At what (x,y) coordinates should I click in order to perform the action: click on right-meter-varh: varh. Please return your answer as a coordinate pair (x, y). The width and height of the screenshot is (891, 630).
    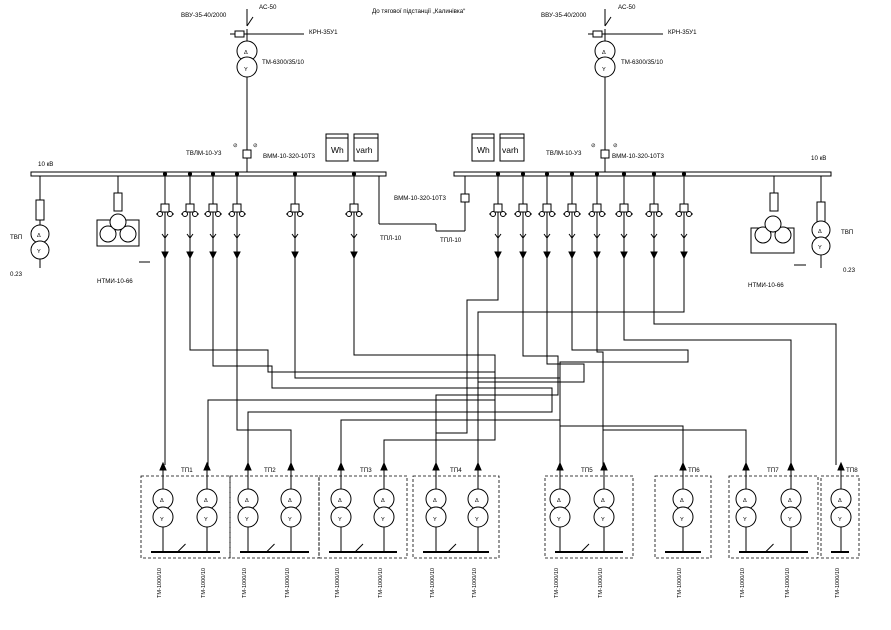
    Looking at the image, I should click on (510, 150).